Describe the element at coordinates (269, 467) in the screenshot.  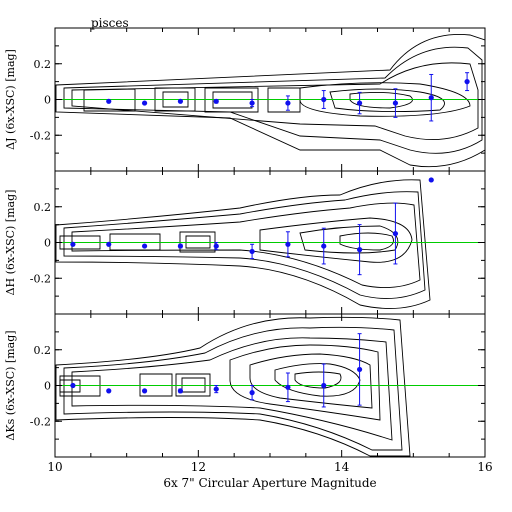
I see `x-axis: 10 12 14 16` at that location.